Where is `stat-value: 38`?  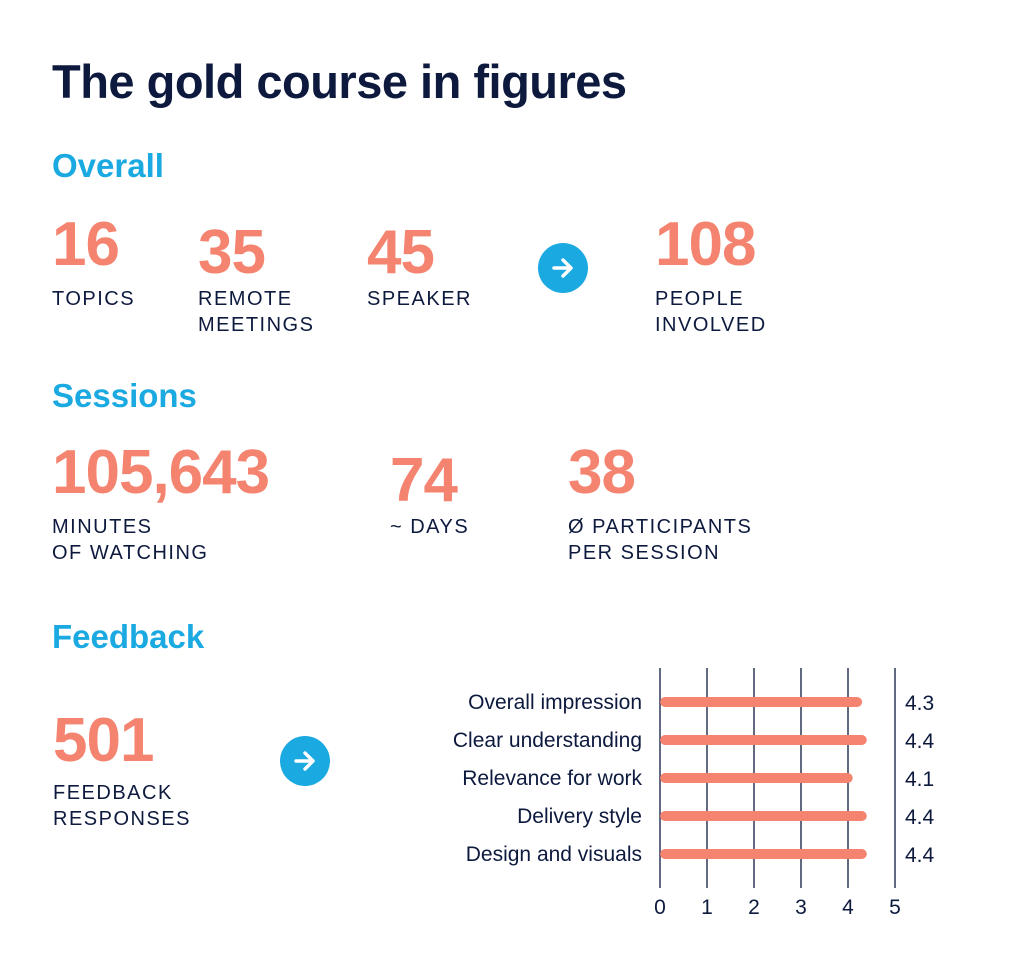
stat-value: 38 is located at coordinates (602, 472).